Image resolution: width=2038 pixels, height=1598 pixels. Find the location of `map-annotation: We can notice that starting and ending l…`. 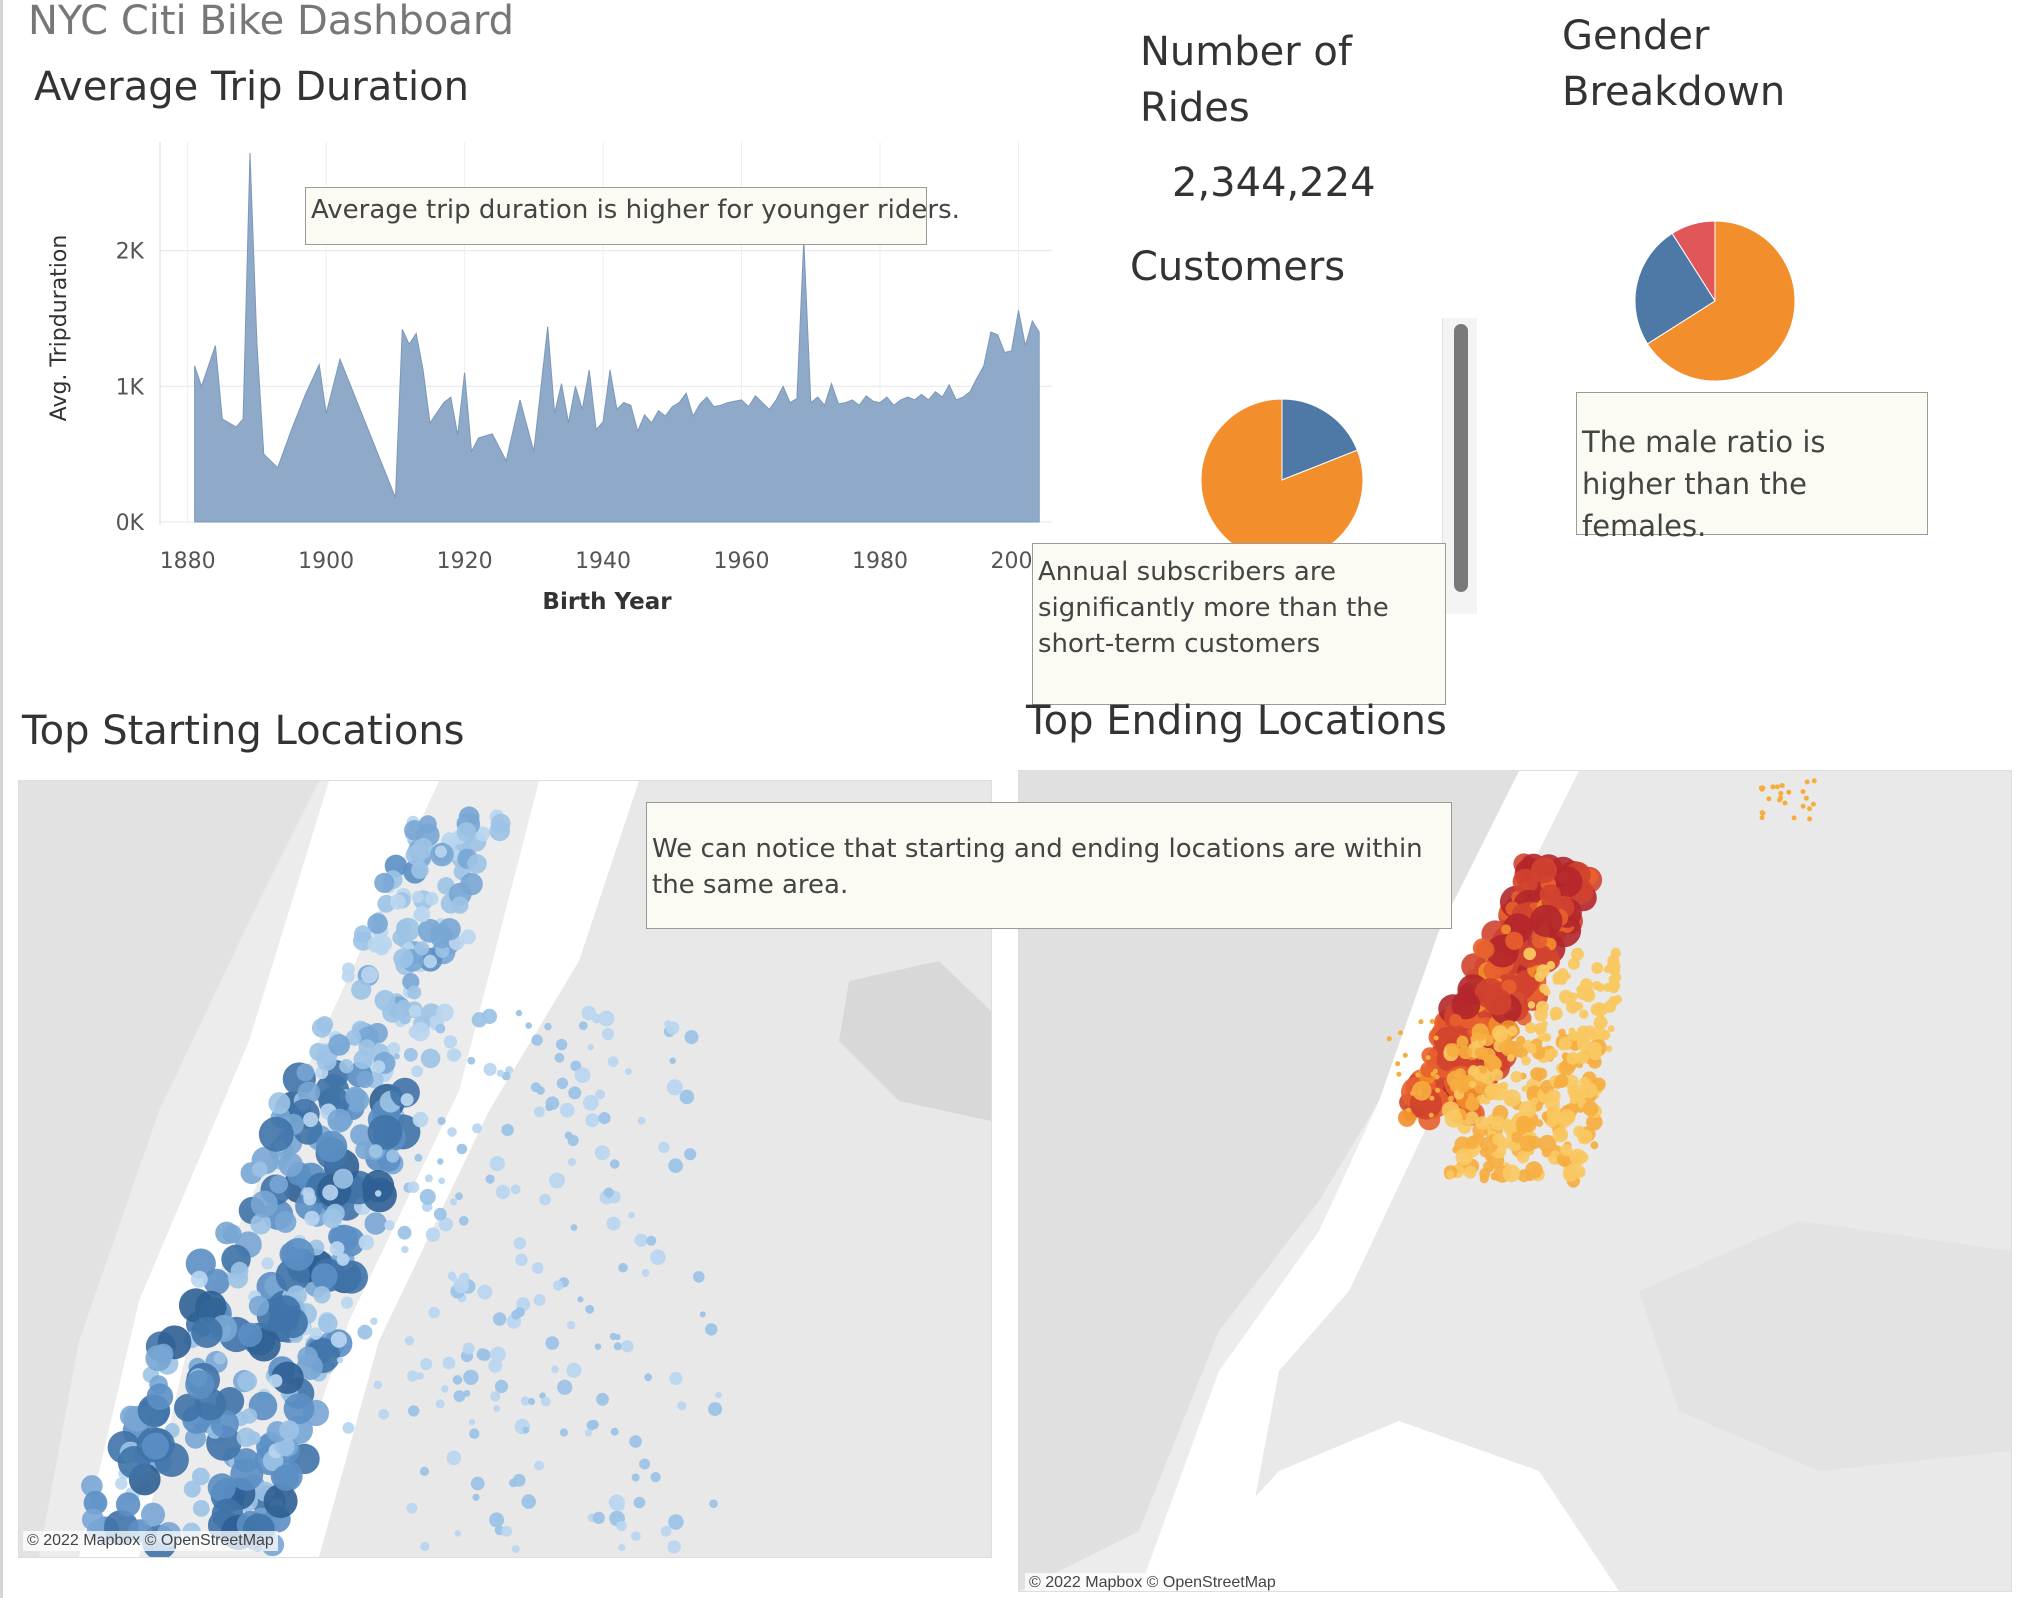

map-annotation: We can notice that starting and ending l… is located at coordinates (1049, 865).